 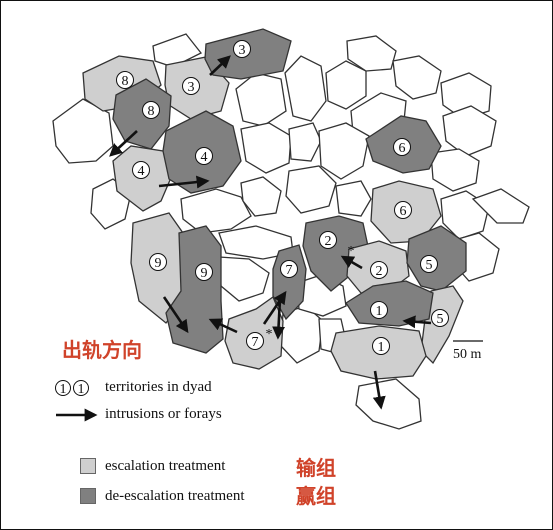 What do you see at coordinates (72, 388) in the screenshot?
I see `legend-dyad-symbol: 1 1` at bounding box center [72, 388].